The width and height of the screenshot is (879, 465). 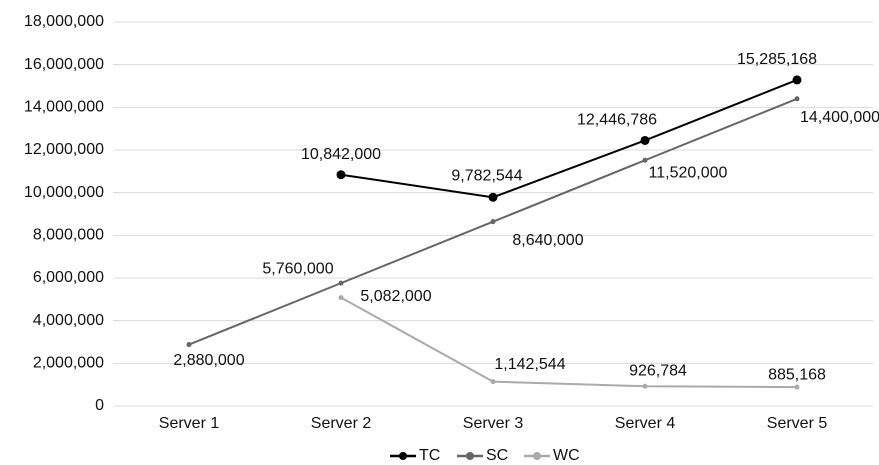 What do you see at coordinates (395, 296) in the screenshot?
I see `data-label: 5,082,000` at bounding box center [395, 296].